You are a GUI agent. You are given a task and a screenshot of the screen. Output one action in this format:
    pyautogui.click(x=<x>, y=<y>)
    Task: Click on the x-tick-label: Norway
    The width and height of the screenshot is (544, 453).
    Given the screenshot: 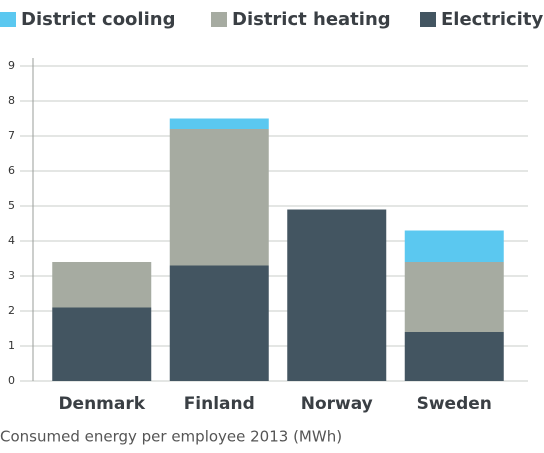 What is the action you would take?
    pyautogui.click(x=337, y=404)
    